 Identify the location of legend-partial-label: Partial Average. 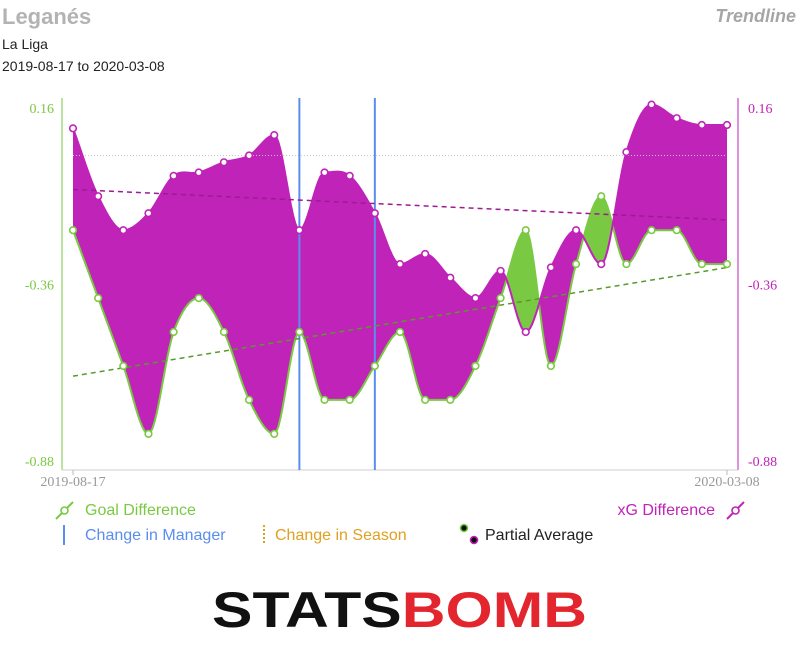
(539, 535).